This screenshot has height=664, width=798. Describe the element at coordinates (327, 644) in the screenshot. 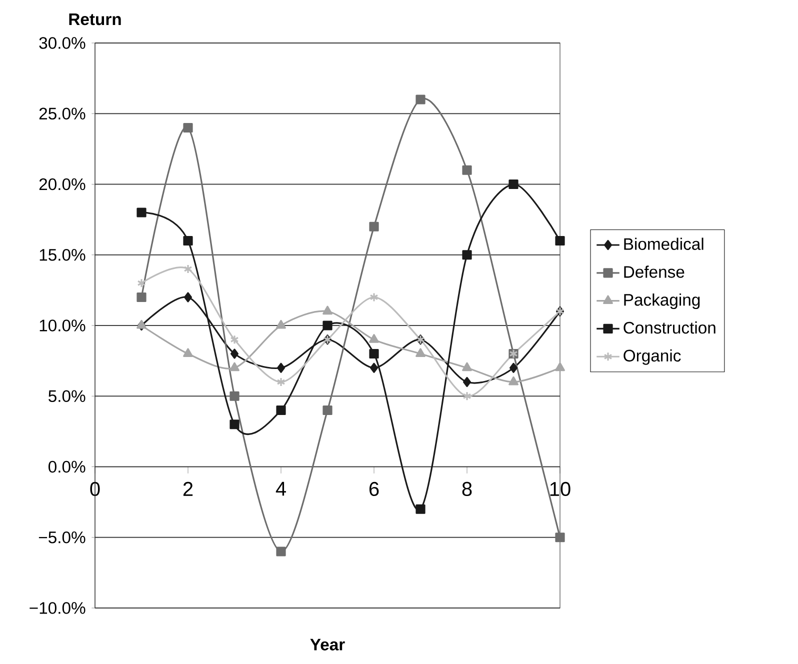

I see `x-axis-title: Year` at that location.